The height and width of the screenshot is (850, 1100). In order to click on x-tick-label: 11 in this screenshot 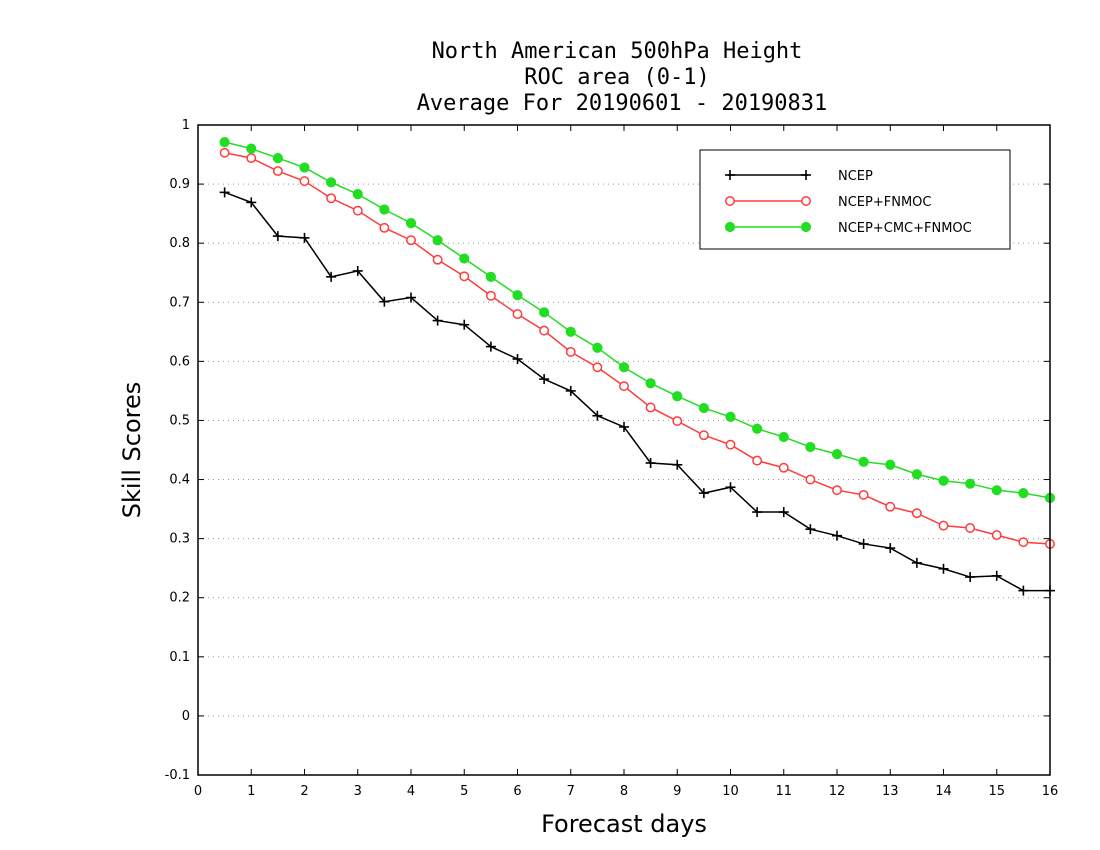, I will do `click(783, 791)`.